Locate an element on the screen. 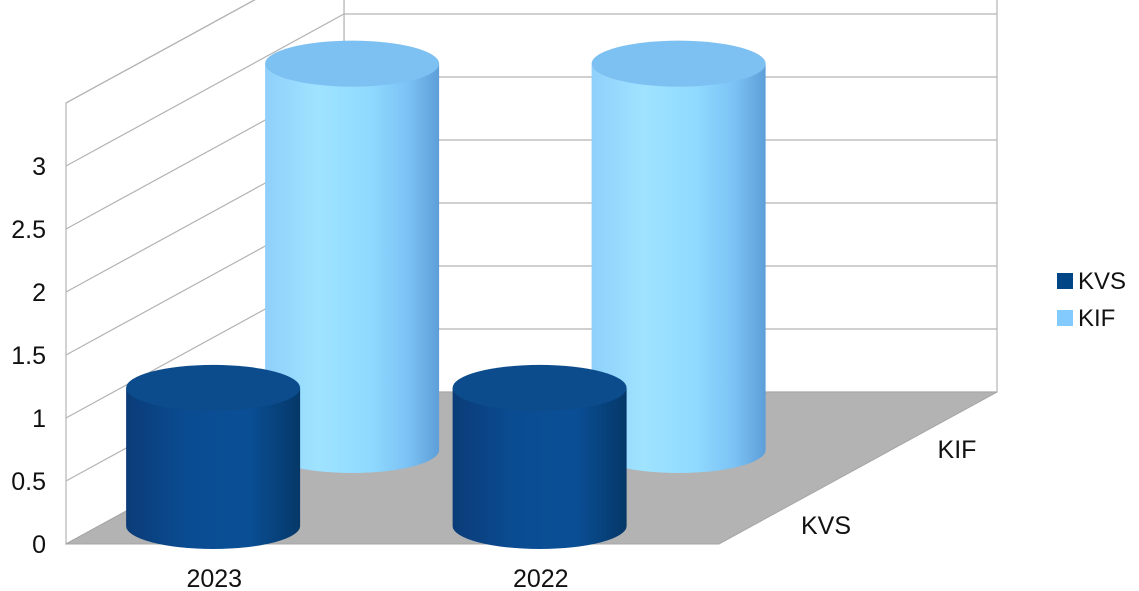 This screenshot has height=591, width=1139. x-tick-label: 2022 is located at coordinates (541, 578).